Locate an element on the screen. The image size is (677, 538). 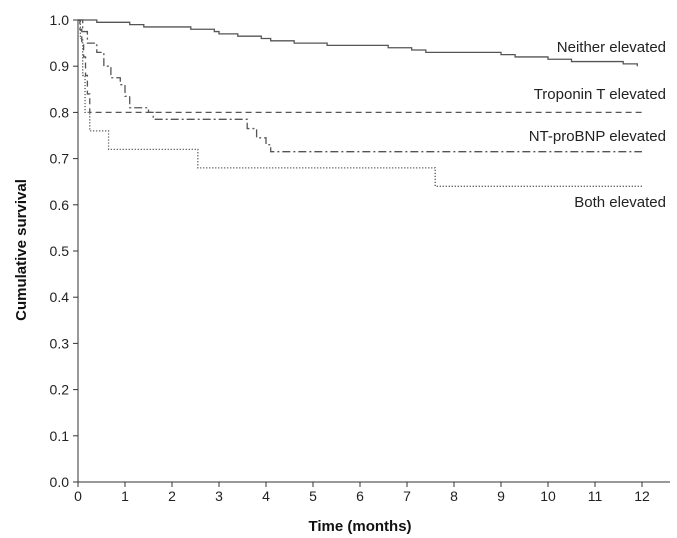
x-tick-label: 11 is located at coordinates (595, 496).